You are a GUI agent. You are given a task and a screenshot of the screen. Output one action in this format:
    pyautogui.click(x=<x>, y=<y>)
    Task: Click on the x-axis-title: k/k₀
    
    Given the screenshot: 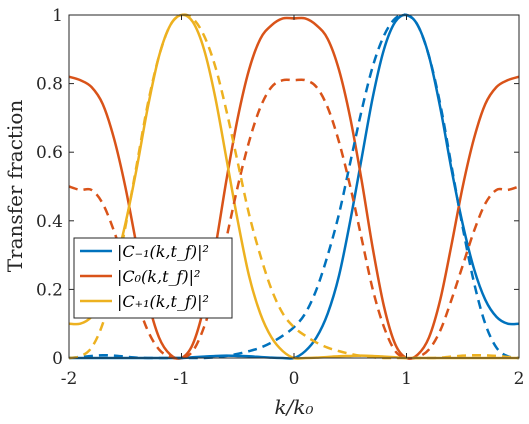 What is the action you would take?
    pyautogui.click(x=294, y=407)
    